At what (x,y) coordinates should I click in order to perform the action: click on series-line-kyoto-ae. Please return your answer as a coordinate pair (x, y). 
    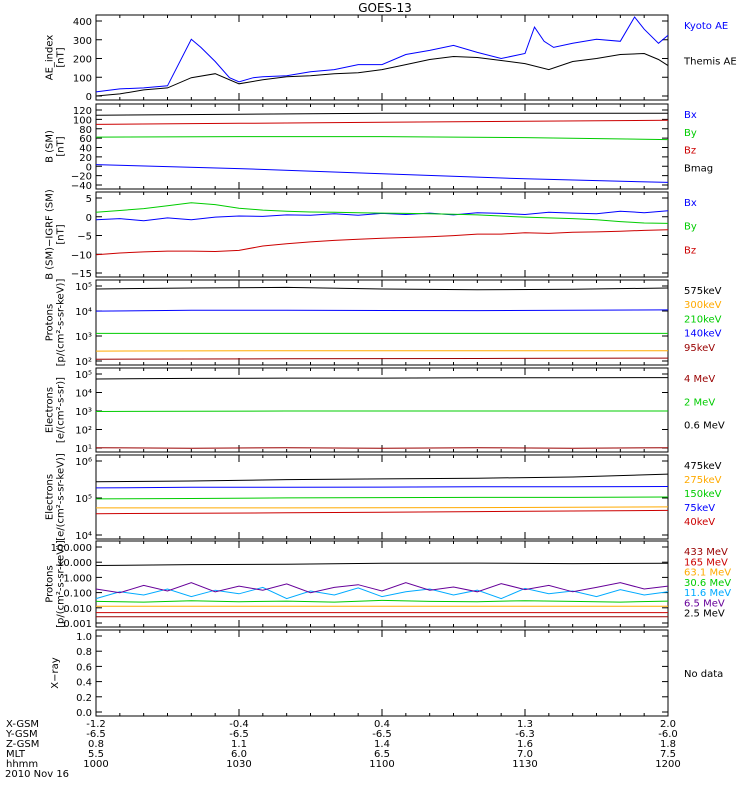
    Looking at the image, I should click on (382, 54).